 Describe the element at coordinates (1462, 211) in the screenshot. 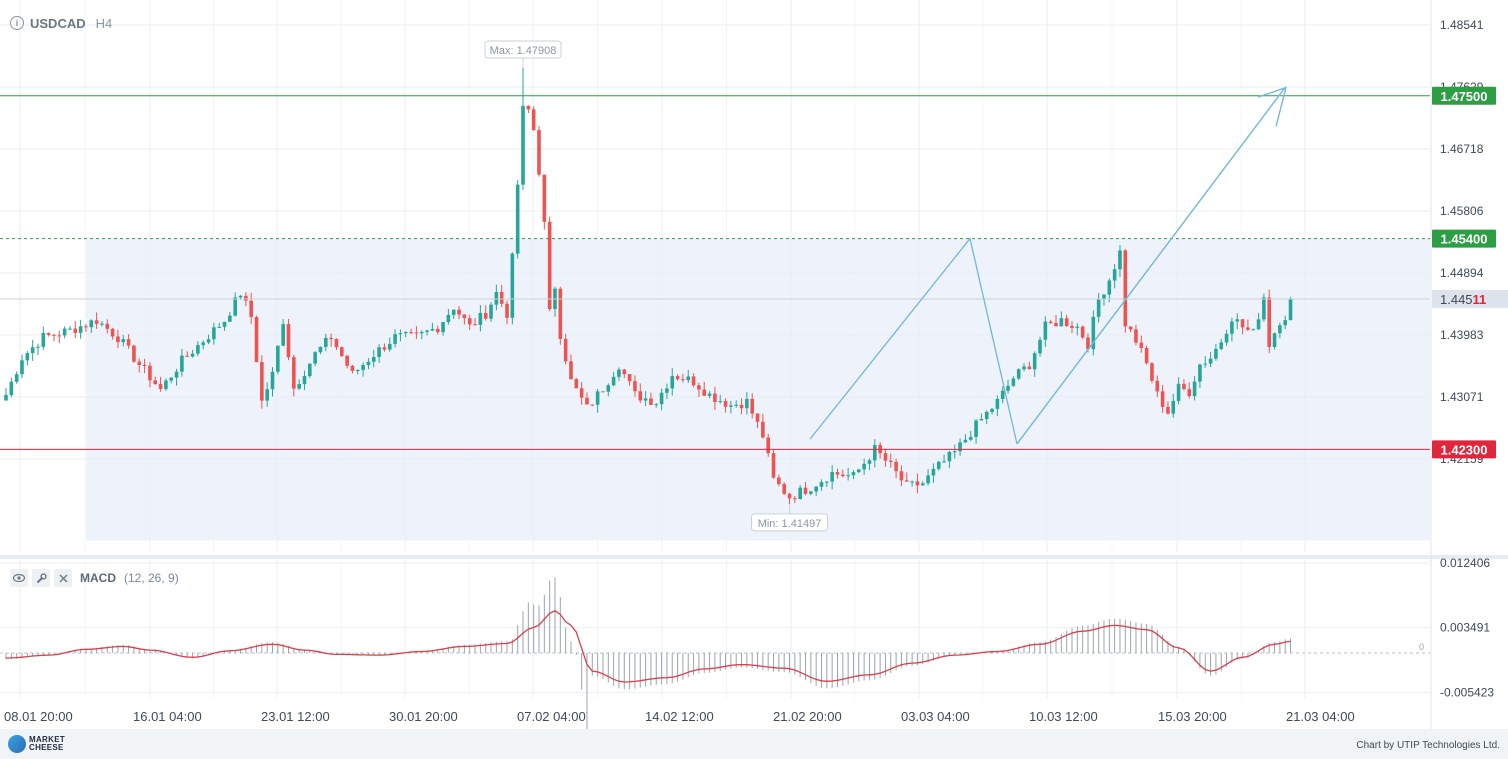

I see `y-tick-label: 1.45806` at that location.